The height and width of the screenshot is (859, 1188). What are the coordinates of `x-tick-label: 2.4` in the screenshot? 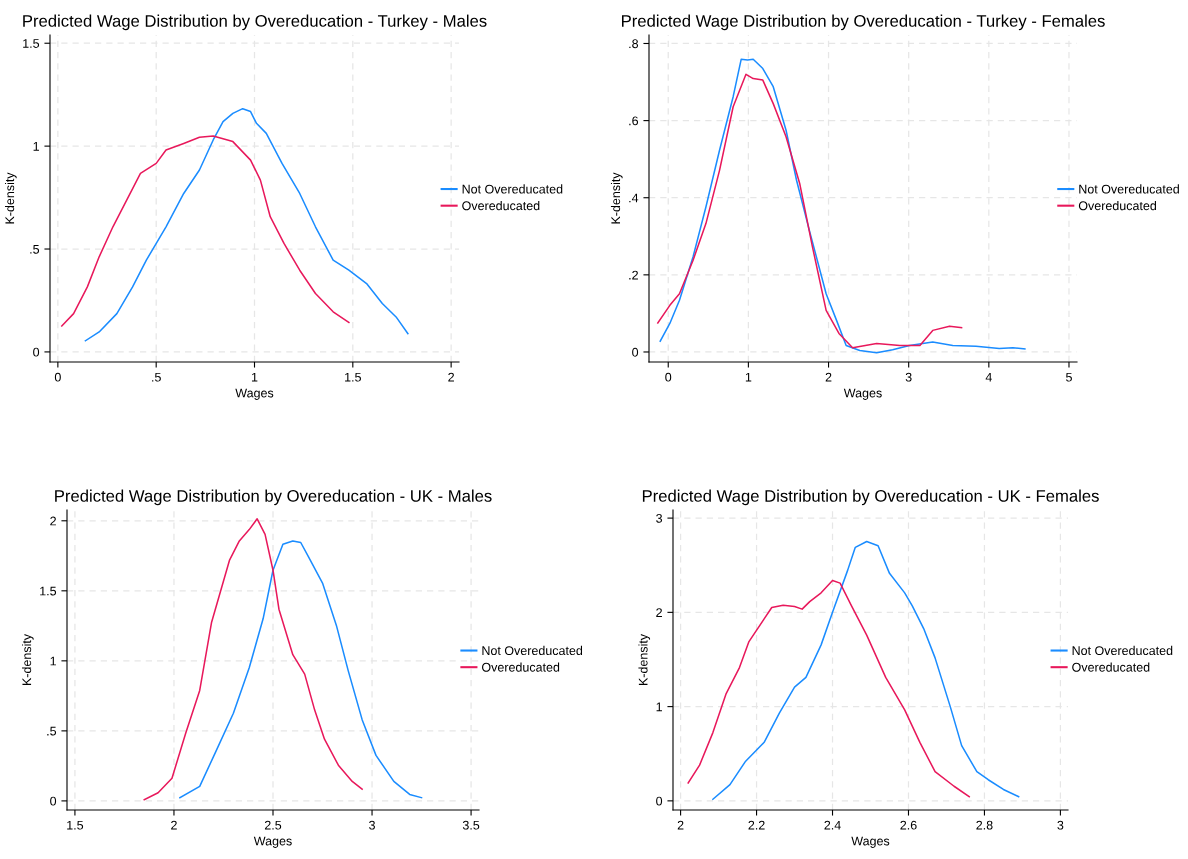 It's located at (832, 825).